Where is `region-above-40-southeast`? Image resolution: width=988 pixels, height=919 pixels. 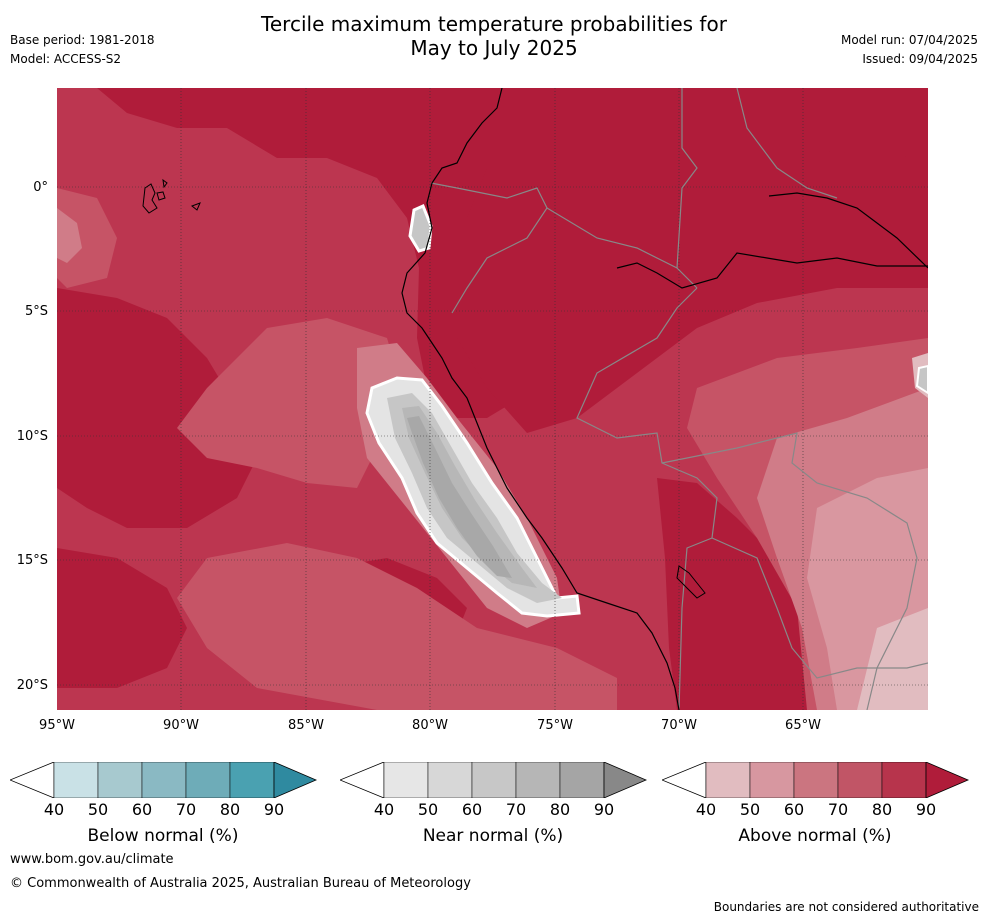
region-above-40-southeast is located at coordinates (892, 659).